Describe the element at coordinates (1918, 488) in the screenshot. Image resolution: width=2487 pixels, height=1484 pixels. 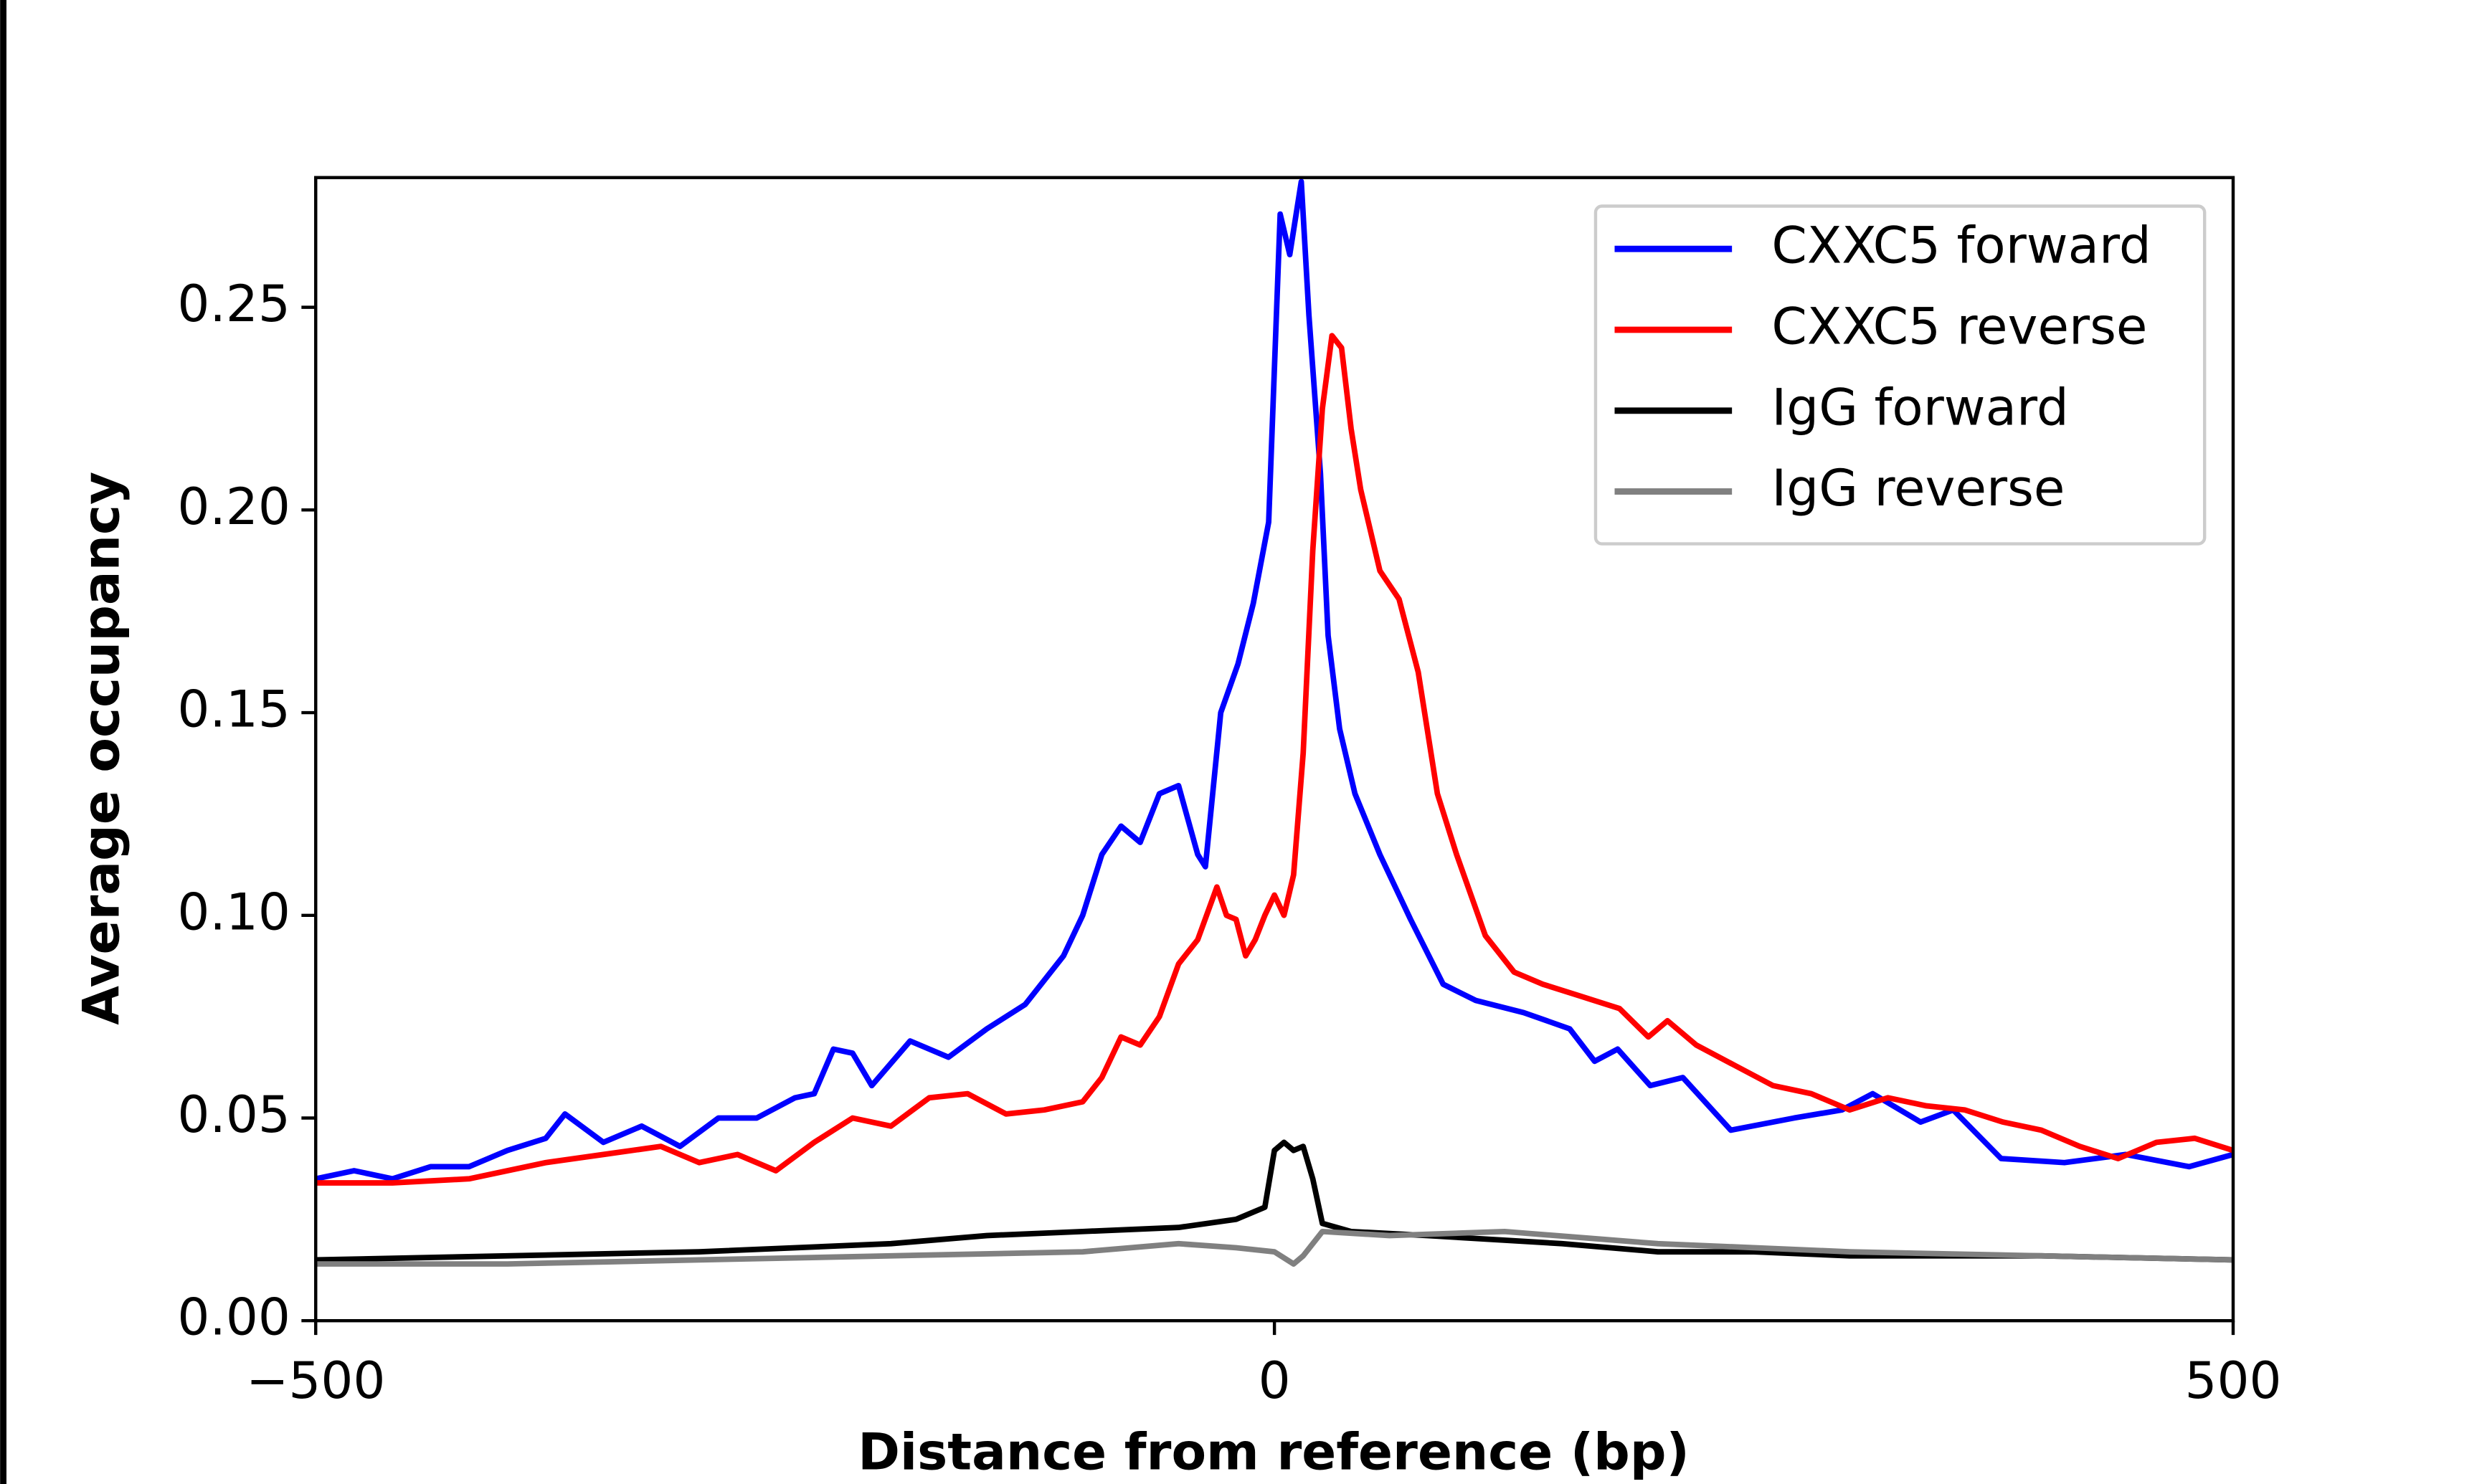
I see `legend-label: IgG reverse` at that location.